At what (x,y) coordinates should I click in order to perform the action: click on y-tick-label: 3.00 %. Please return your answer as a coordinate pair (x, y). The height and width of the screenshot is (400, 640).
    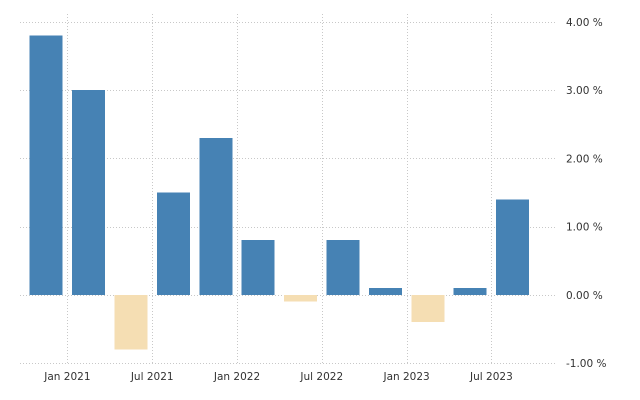
    Looking at the image, I should click on (584, 91).